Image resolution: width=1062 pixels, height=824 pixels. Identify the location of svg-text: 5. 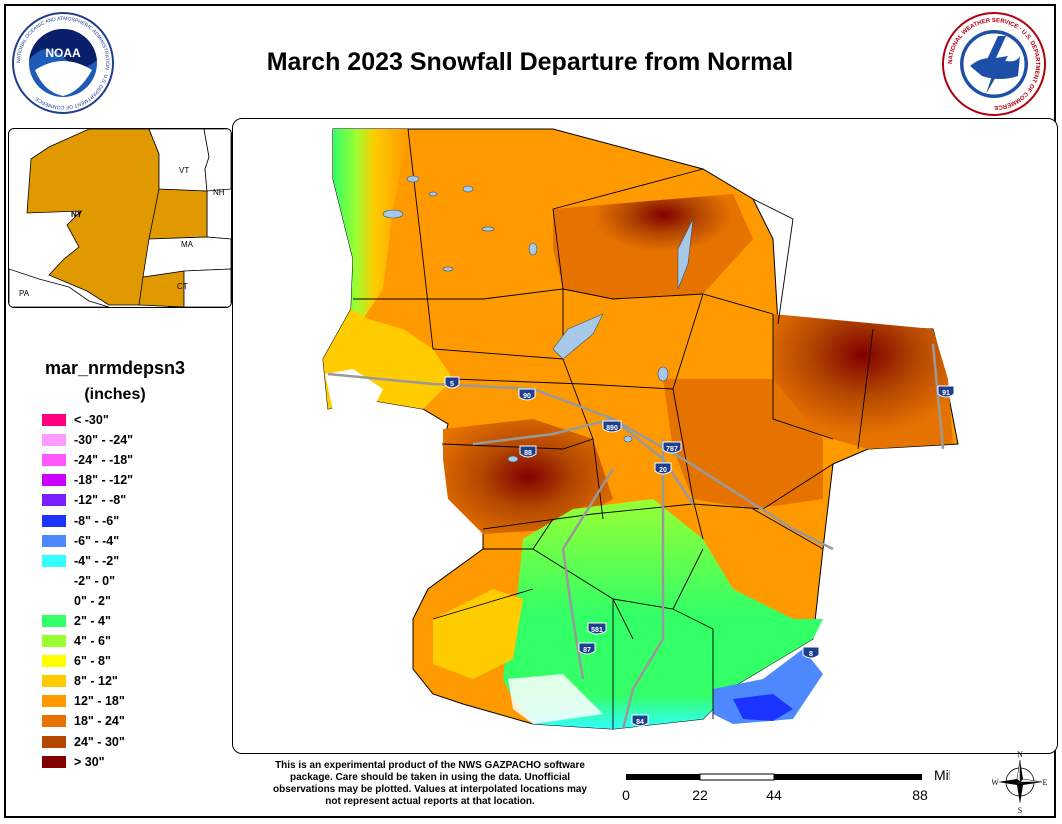
(452, 384).